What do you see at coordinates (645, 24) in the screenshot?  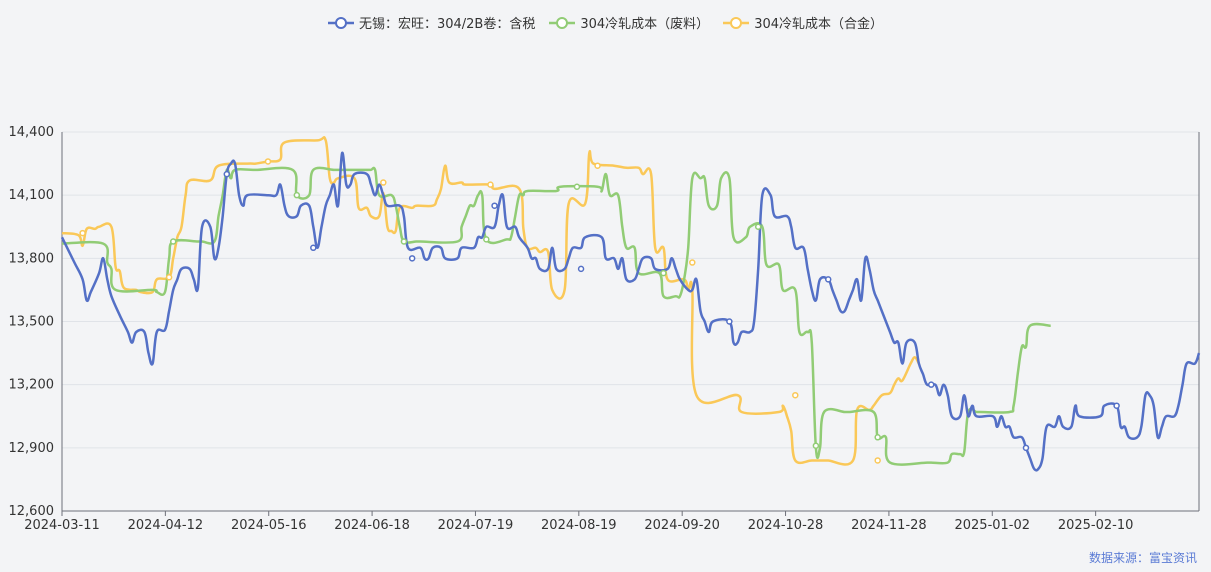 I see `legend-label: 304冷轧成本（废料）` at bounding box center [645, 24].